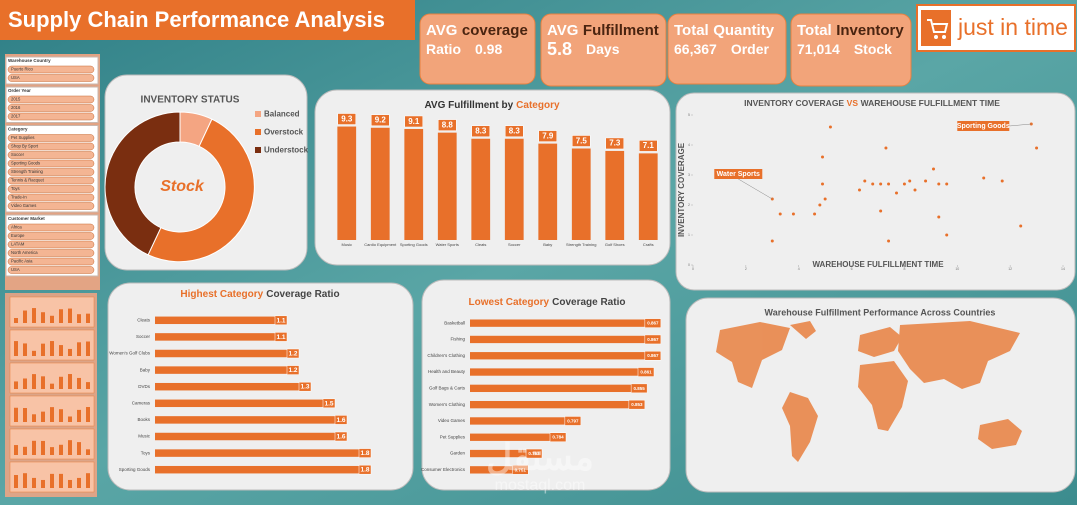  I want to click on donut-slice, so click(142, 183).